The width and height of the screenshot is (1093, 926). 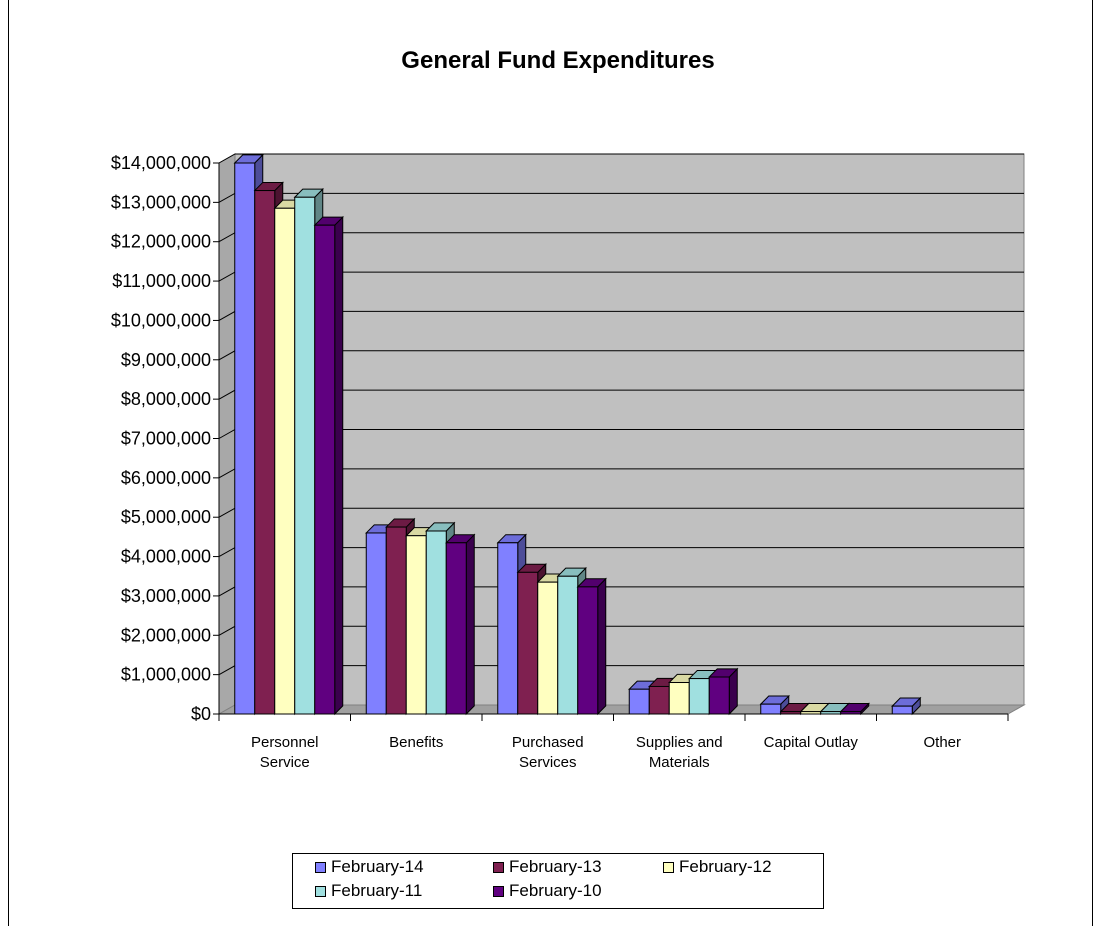 I want to click on x-category-label-line: Materials, so click(x=679, y=762).